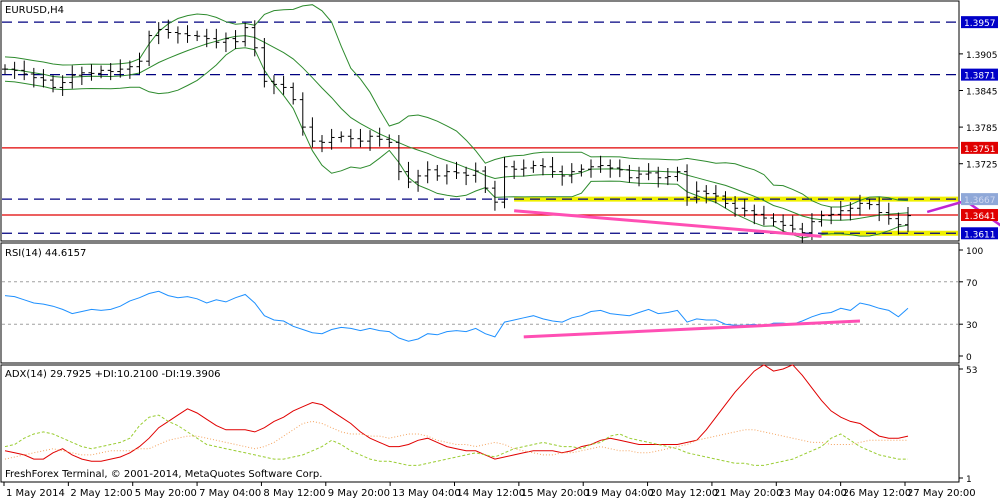 This screenshot has height=500, width=1000. What do you see at coordinates (941, 493) in the screenshot?
I see `time-tick-label: 27 May 20:00` at bounding box center [941, 493].